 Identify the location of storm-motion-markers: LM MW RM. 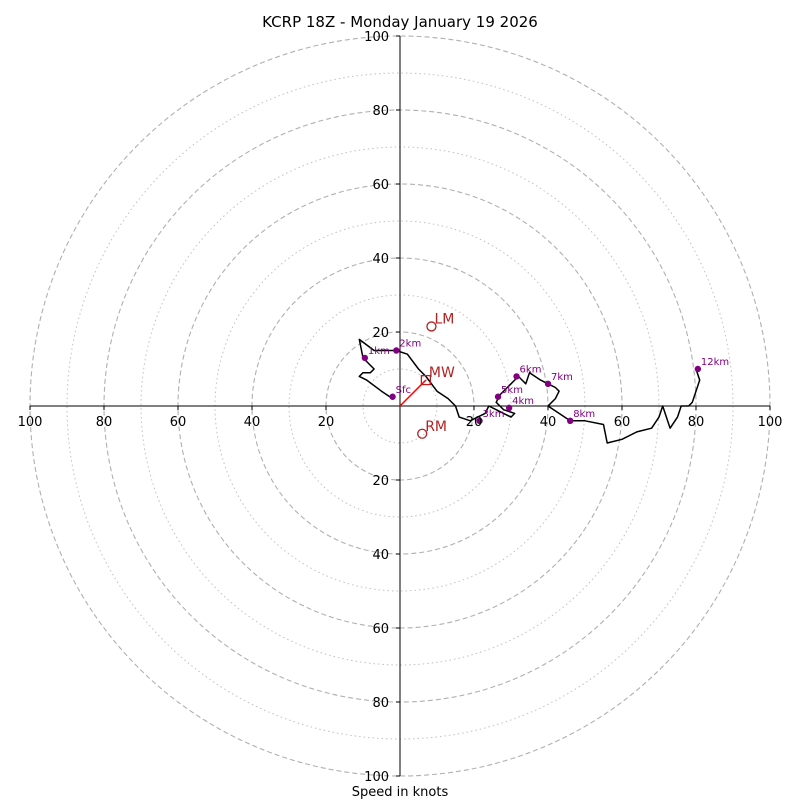
(436, 375).